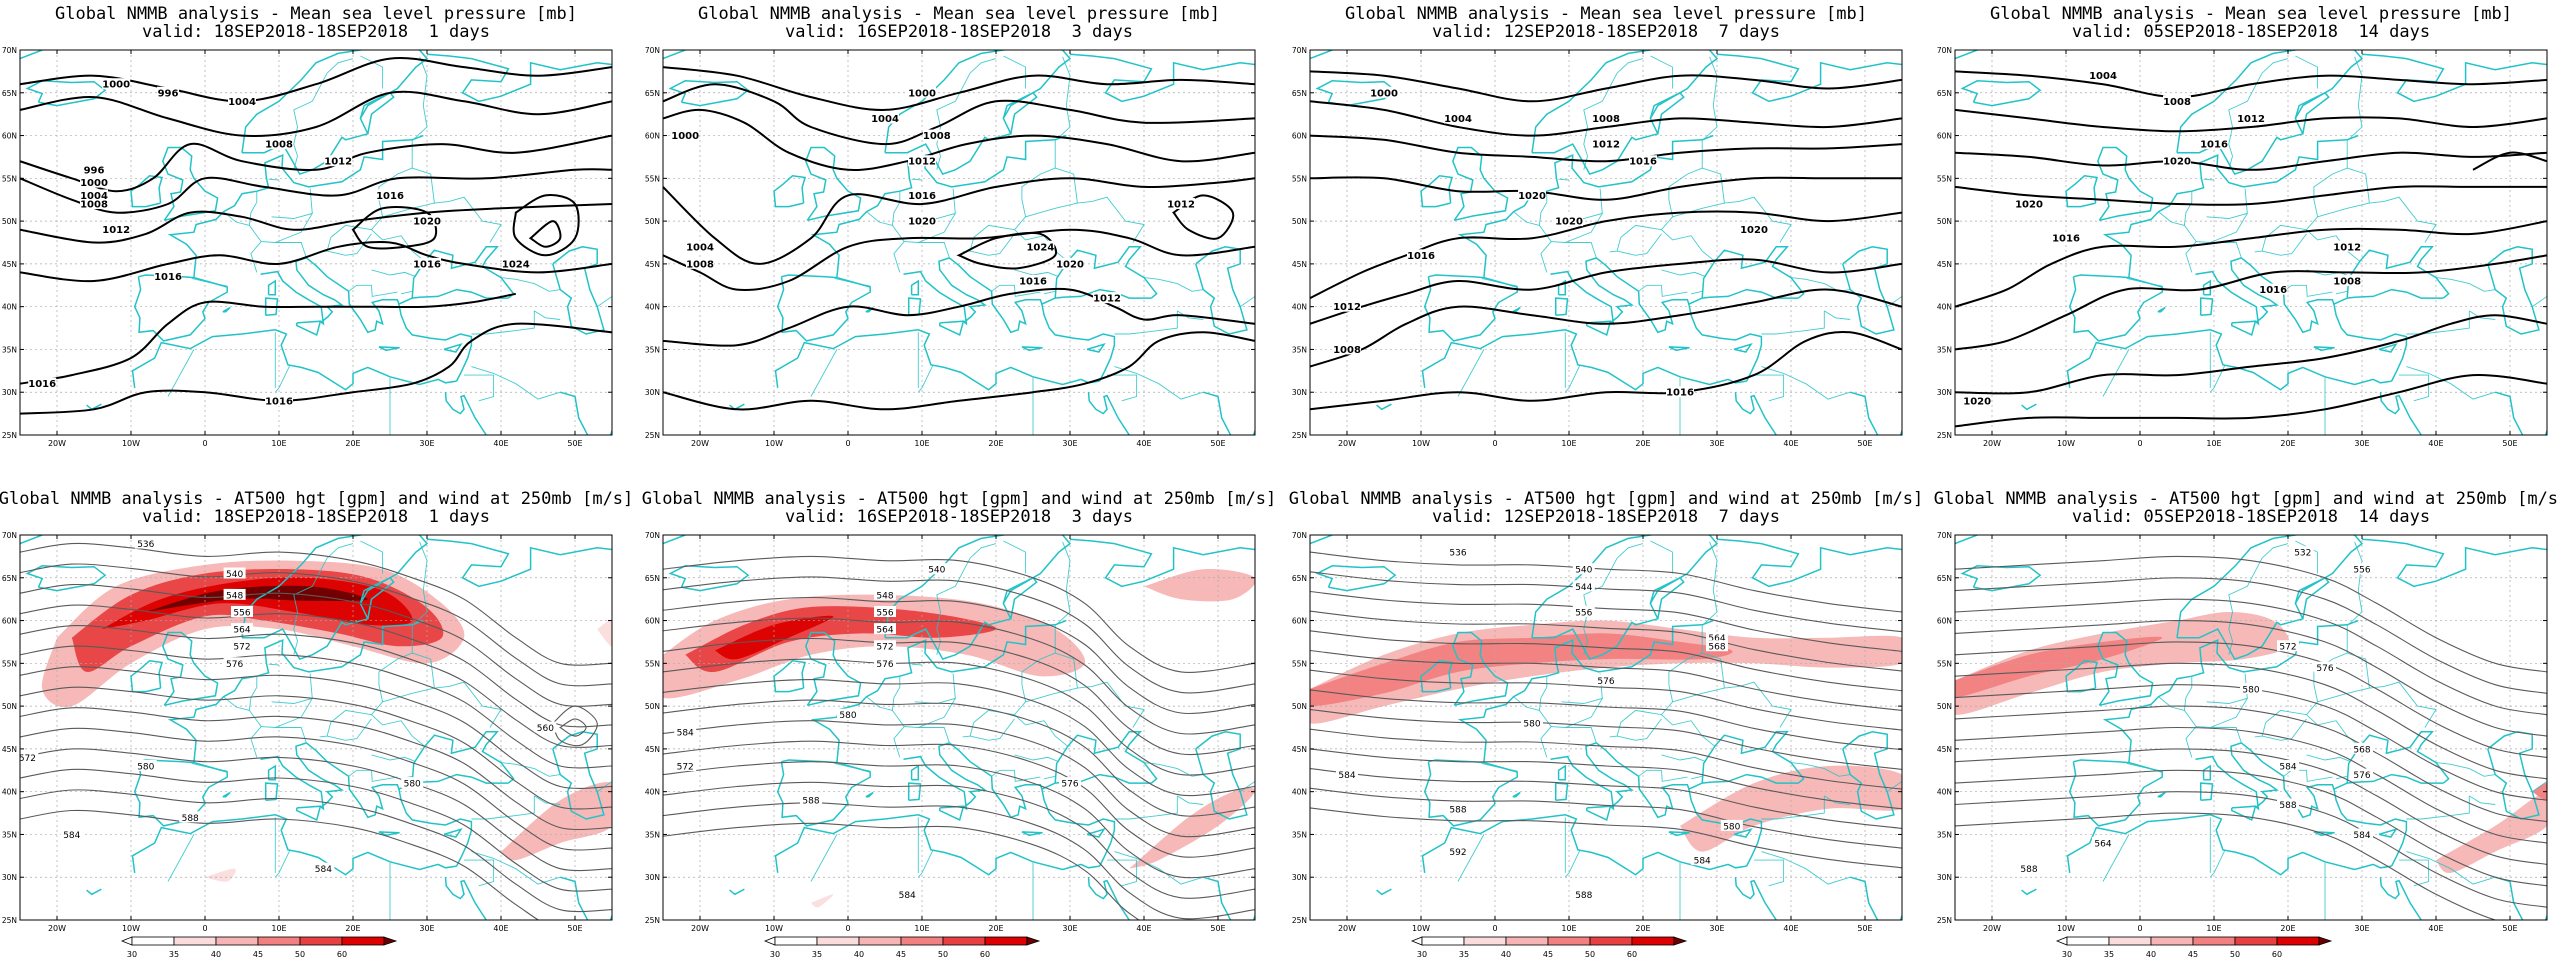 Image resolution: width=2560 pixels, height=962 pixels. Describe the element at coordinates (2251, 733) in the screenshot. I see `geopotential-contours: 532 556 572 576 580 584 588 584 576 568 564 588` at that location.